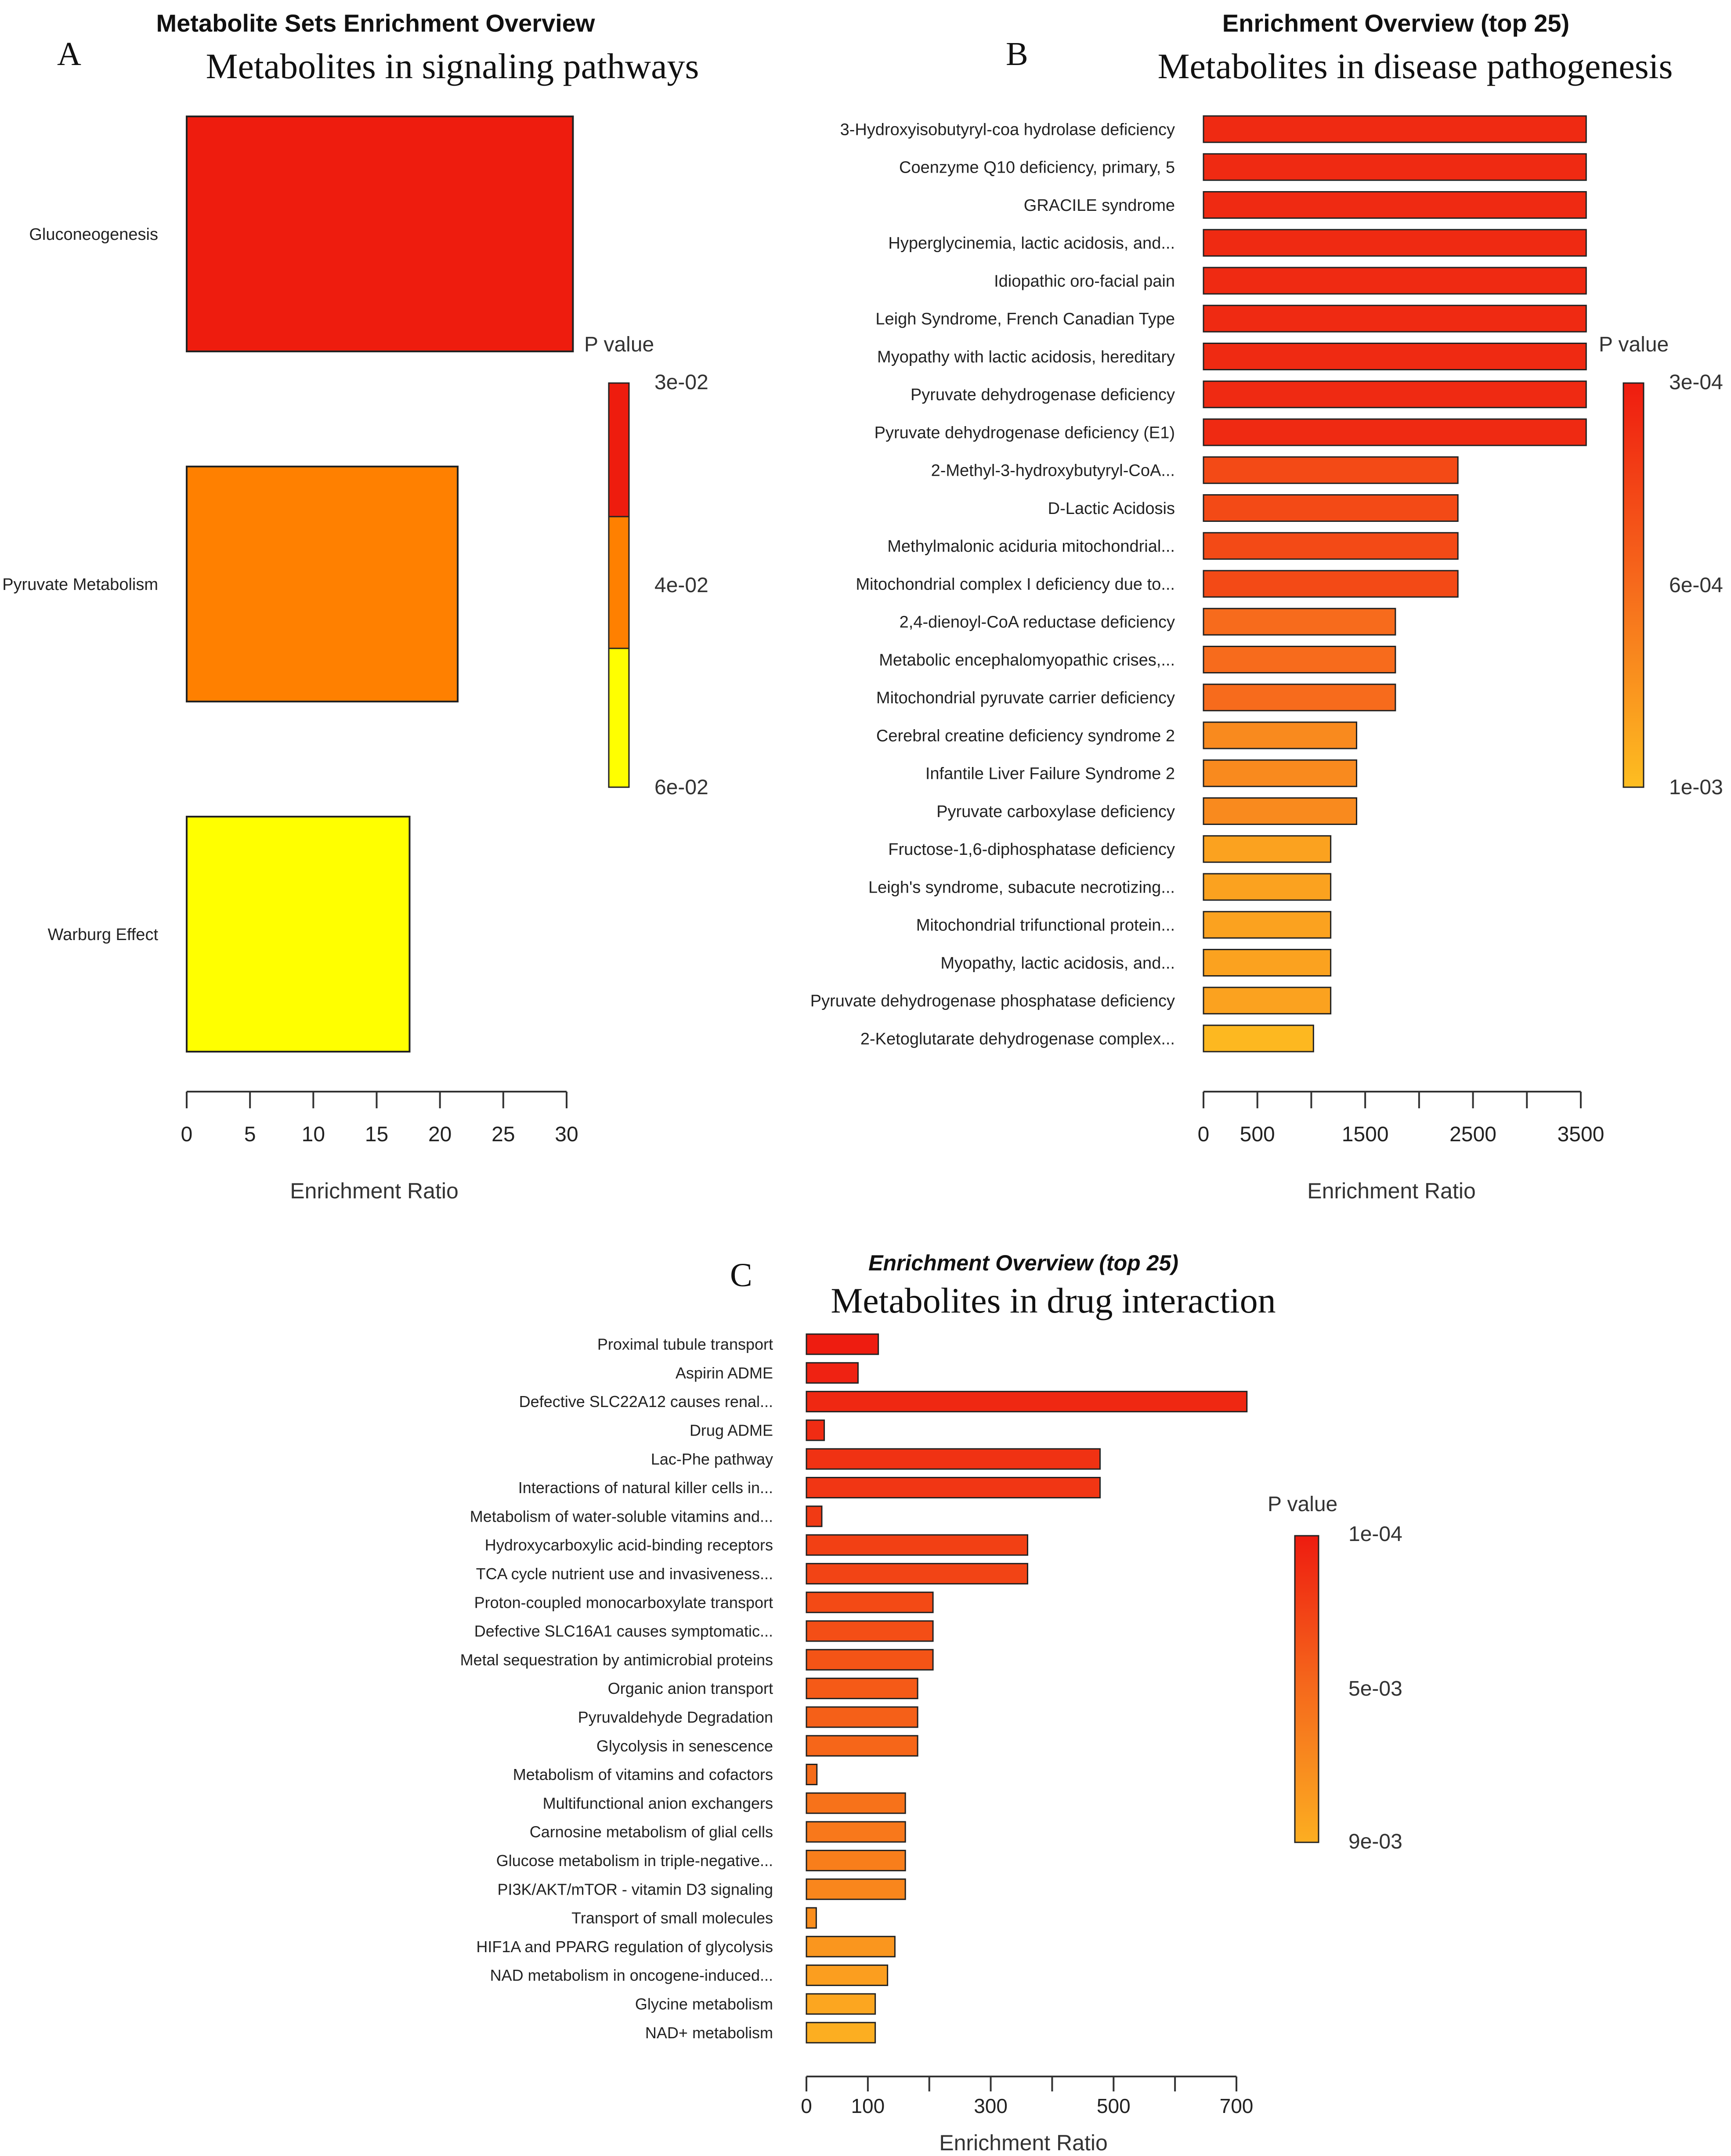  What do you see at coordinates (1375, 1689) in the screenshot?
I see `panel-c-legend-label-2: 5e-03` at bounding box center [1375, 1689].